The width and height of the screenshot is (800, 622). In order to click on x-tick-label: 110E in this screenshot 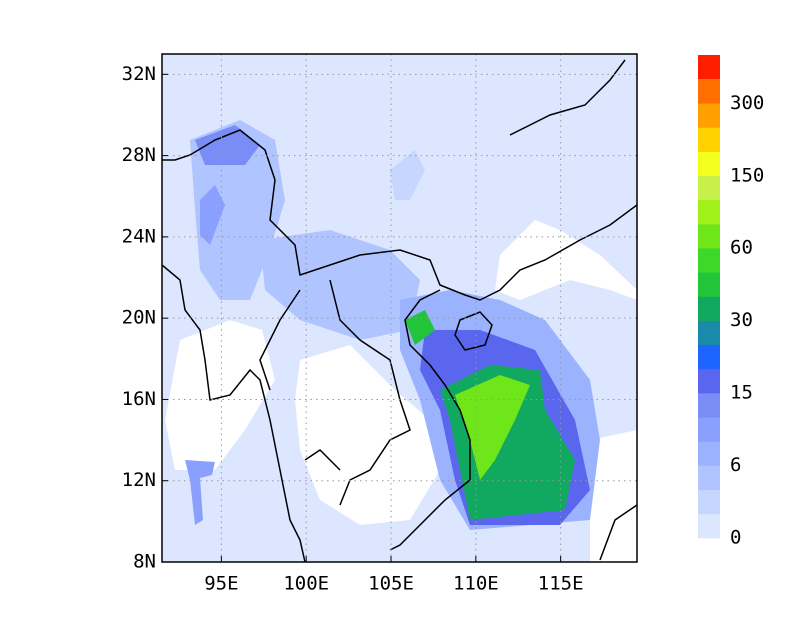, I will do `click(476, 584)`.